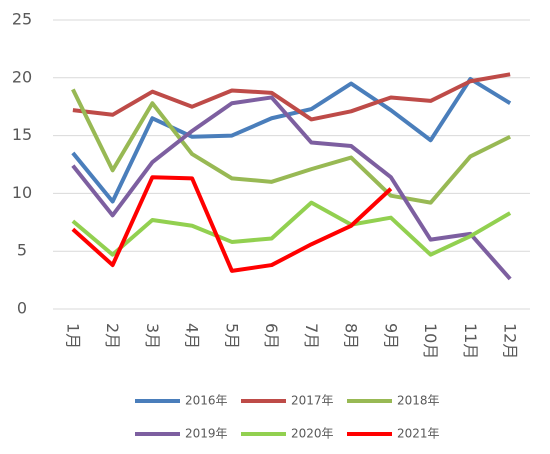 This screenshot has width=550, height=454. Describe the element at coordinates (112, 336) in the screenshot. I see `x-tick-label: 2月` at that location.